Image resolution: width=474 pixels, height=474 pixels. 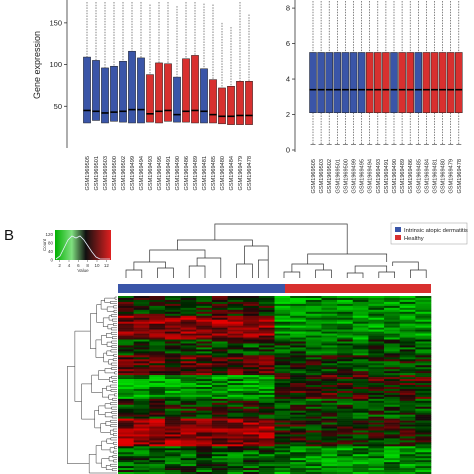 What do you see at coordinates (363, 176) in the screenshot?
I see `x-tick-label: GSM1969495` at bounding box center [363, 176].